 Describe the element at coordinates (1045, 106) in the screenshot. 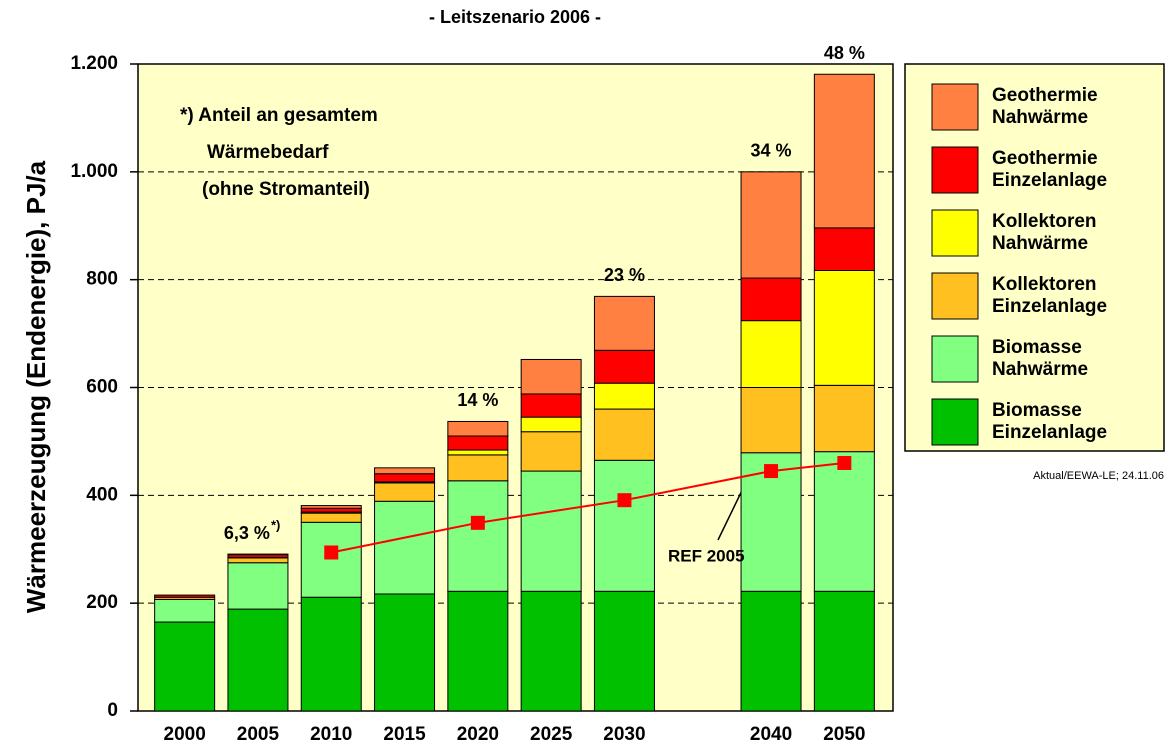

I see `legend-label: Geothermie Nahwärme` at that location.